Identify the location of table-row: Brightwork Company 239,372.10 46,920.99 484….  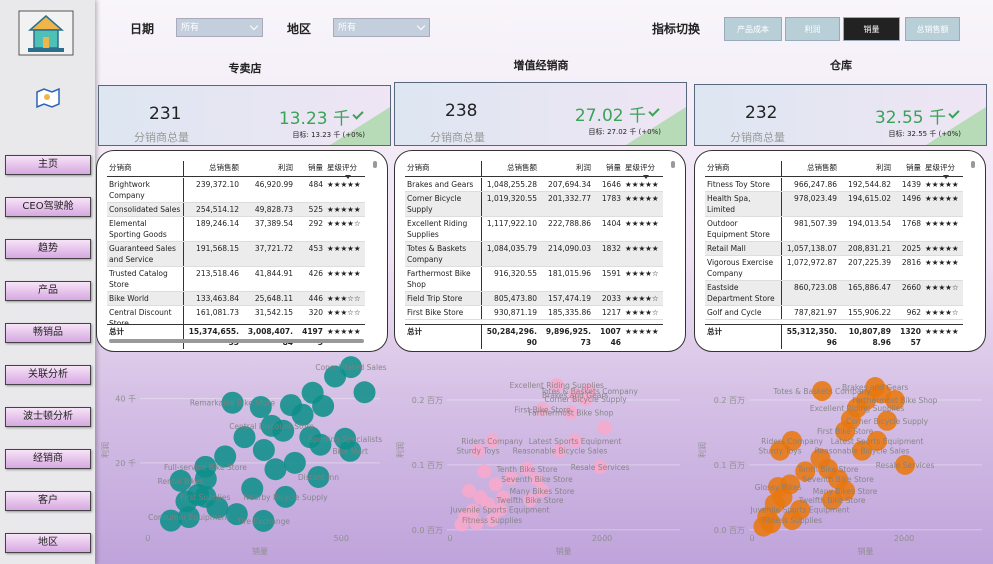
(236, 190).